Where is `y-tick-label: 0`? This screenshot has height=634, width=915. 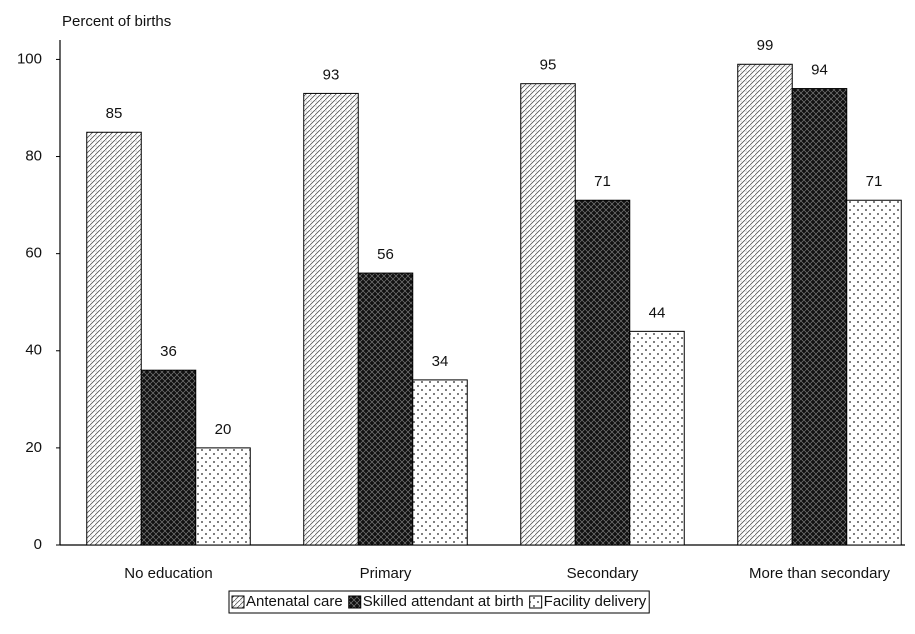 y-tick-label: 0 is located at coordinates (38, 544).